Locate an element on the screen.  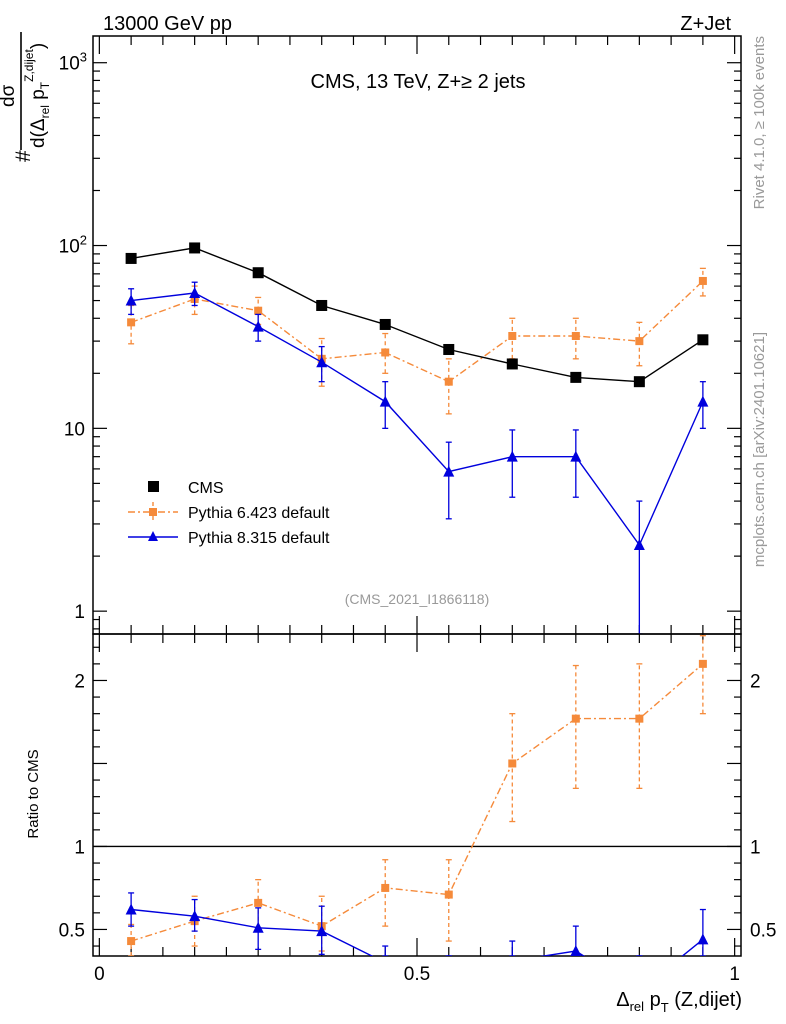
mcplots-label: mcplots.cern.ch [arXiv:2401.10621] is located at coordinates (759, 449).